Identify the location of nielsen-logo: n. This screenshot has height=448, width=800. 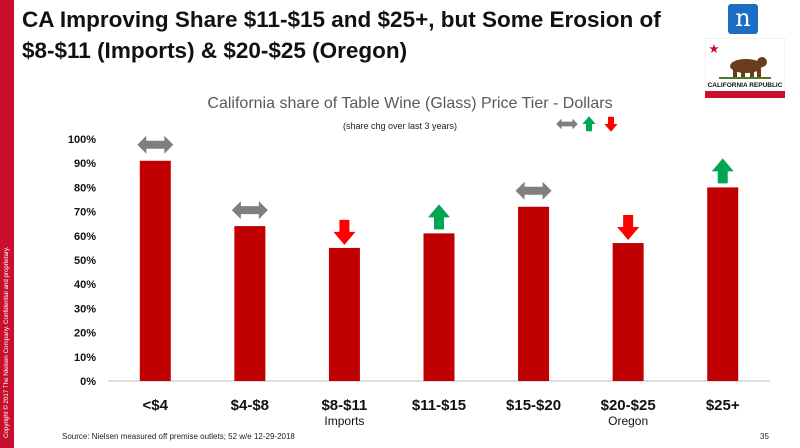
(743, 19).